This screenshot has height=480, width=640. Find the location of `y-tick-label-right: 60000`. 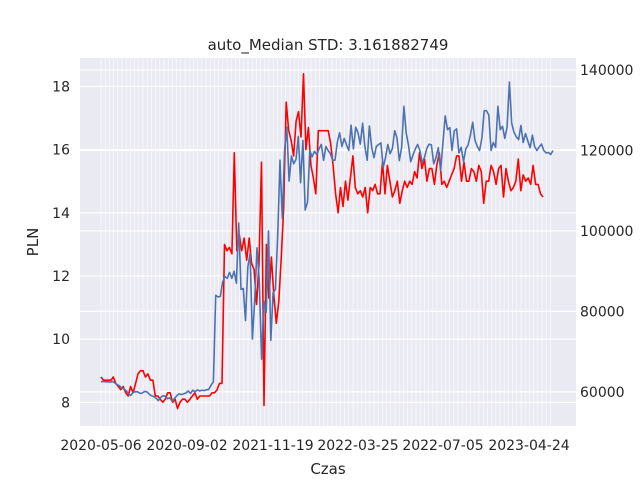

y-tick-label-right: 60000 is located at coordinates (602, 393).